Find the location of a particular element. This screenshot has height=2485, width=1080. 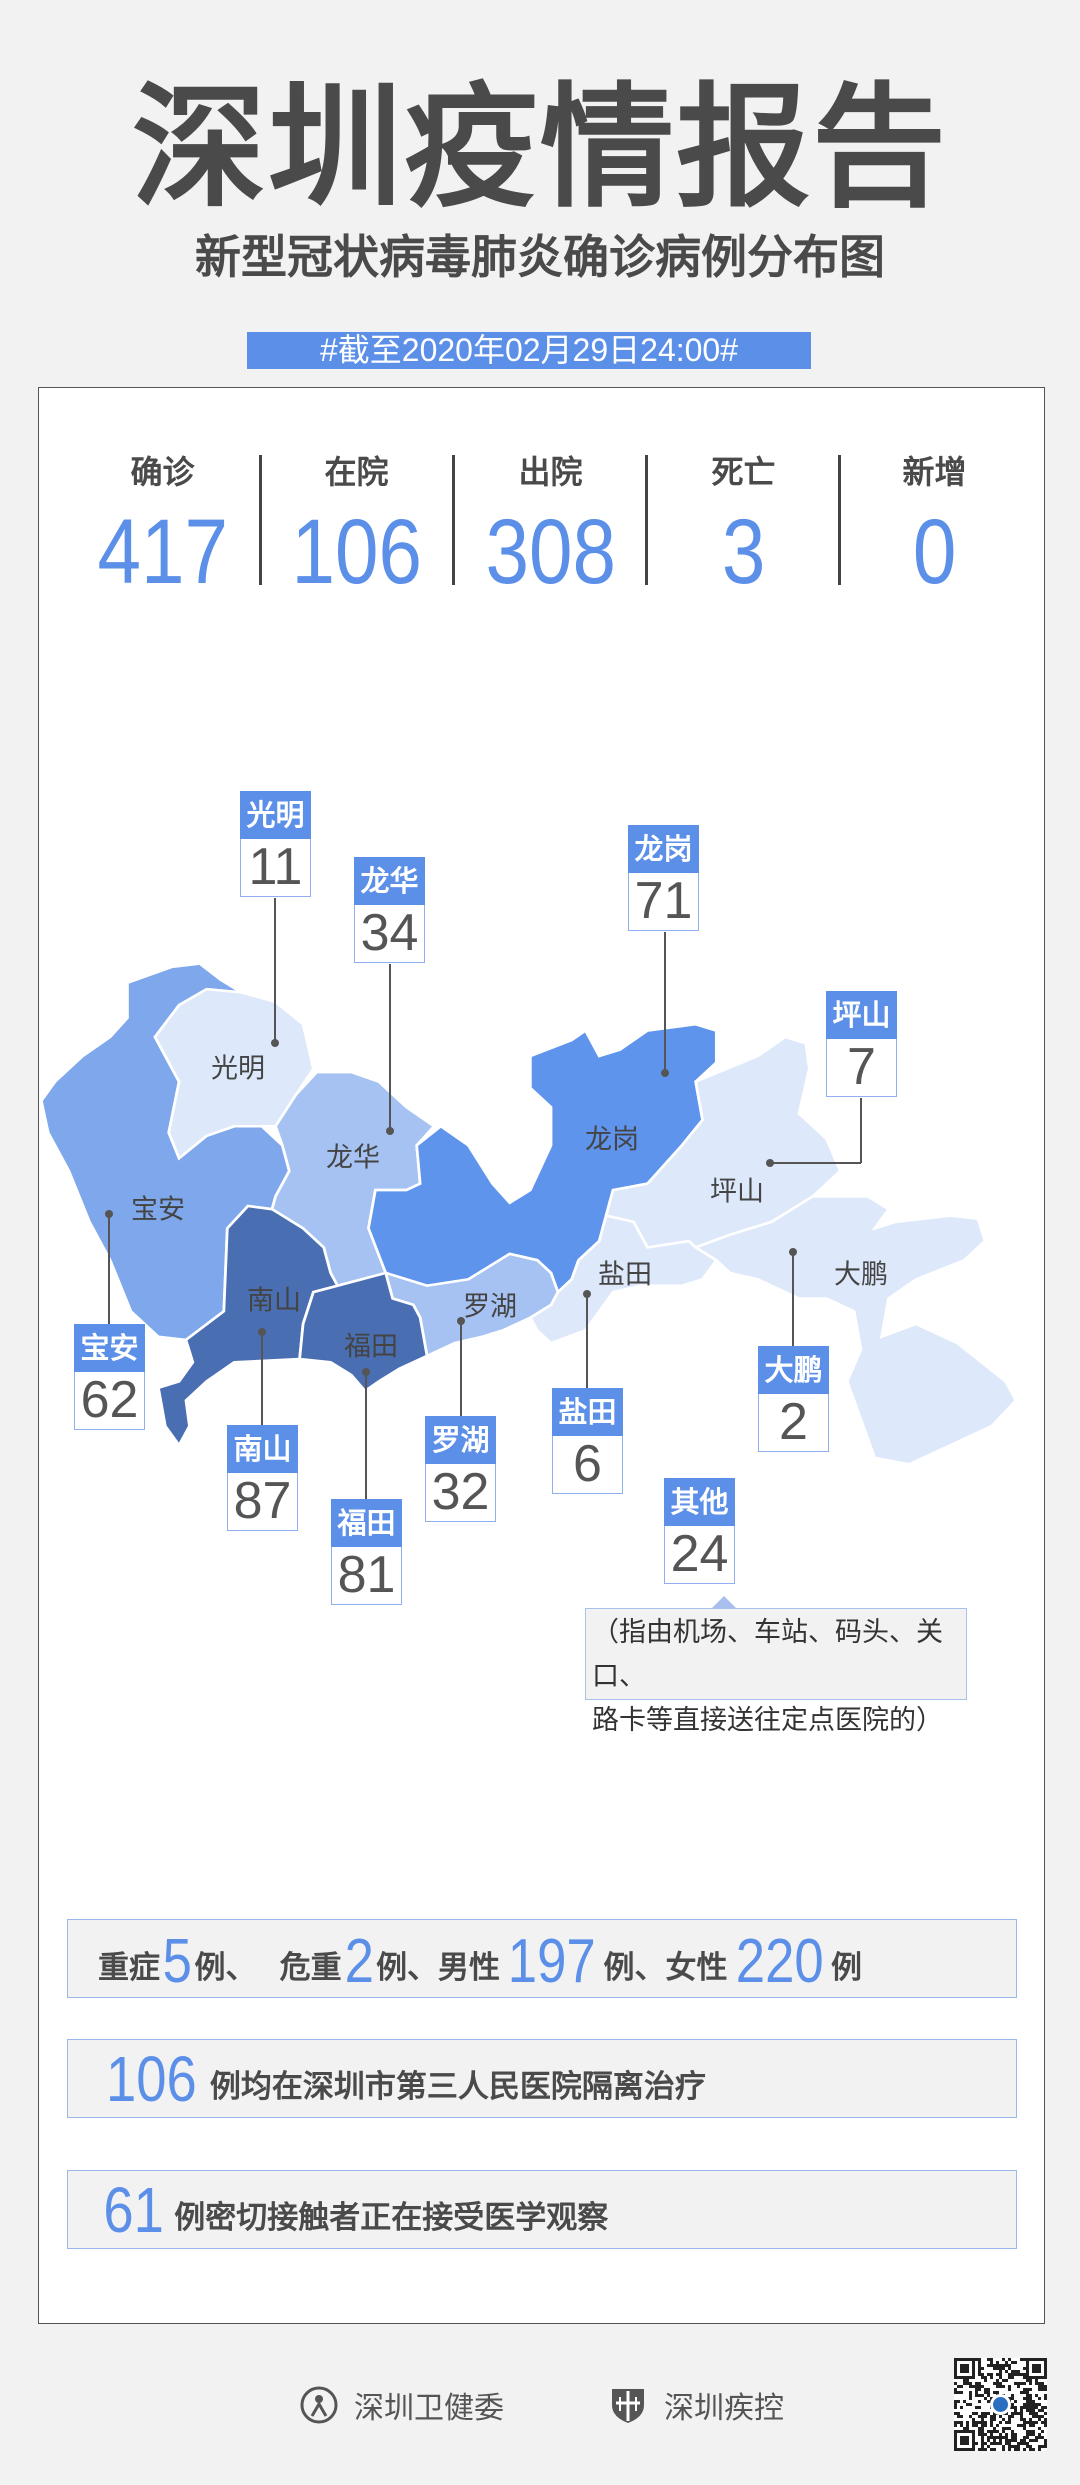

map-district-label: 南山 is located at coordinates (274, 1301).